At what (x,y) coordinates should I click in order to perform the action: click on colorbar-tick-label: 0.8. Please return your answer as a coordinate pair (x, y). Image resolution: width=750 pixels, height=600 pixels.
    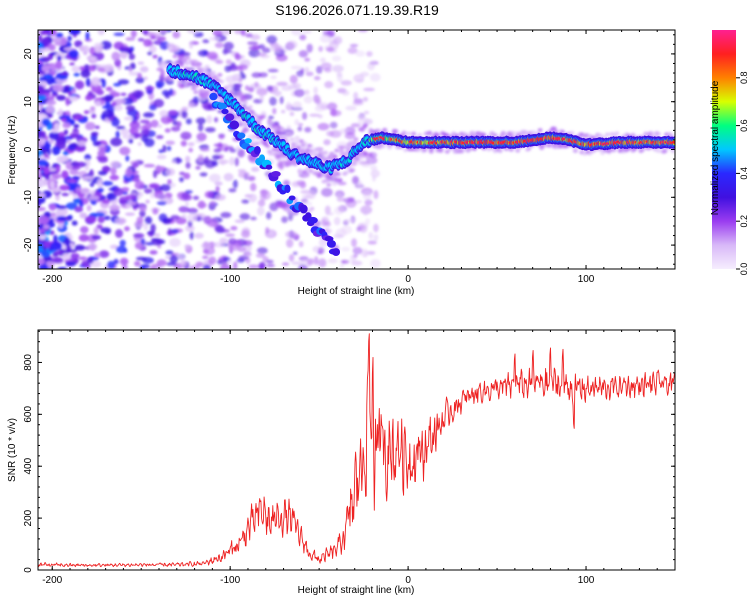
    Looking at the image, I should click on (744, 78).